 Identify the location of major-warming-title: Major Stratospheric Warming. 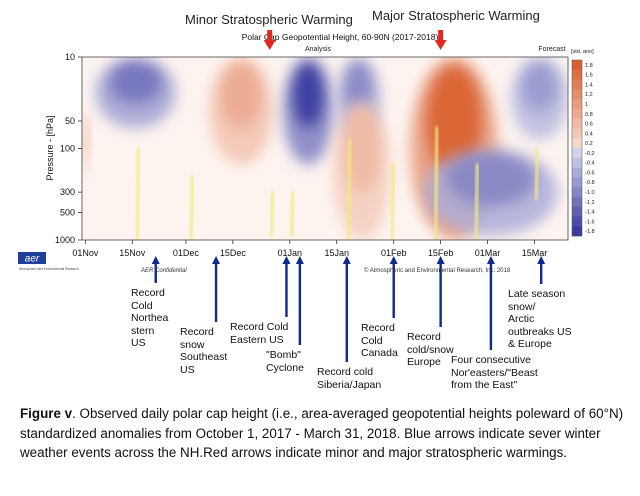
(456, 15).